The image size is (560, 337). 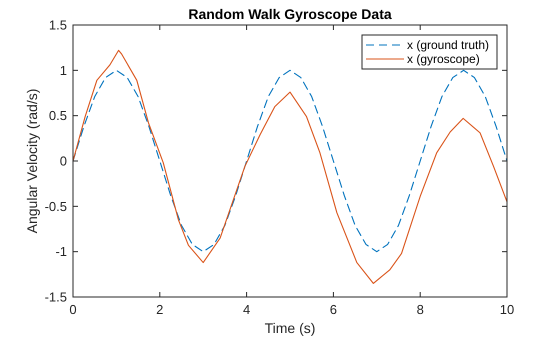 What do you see at coordinates (55, 297) in the screenshot?
I see `y-tick-label: -1.5` at bounding box center [55, 297].